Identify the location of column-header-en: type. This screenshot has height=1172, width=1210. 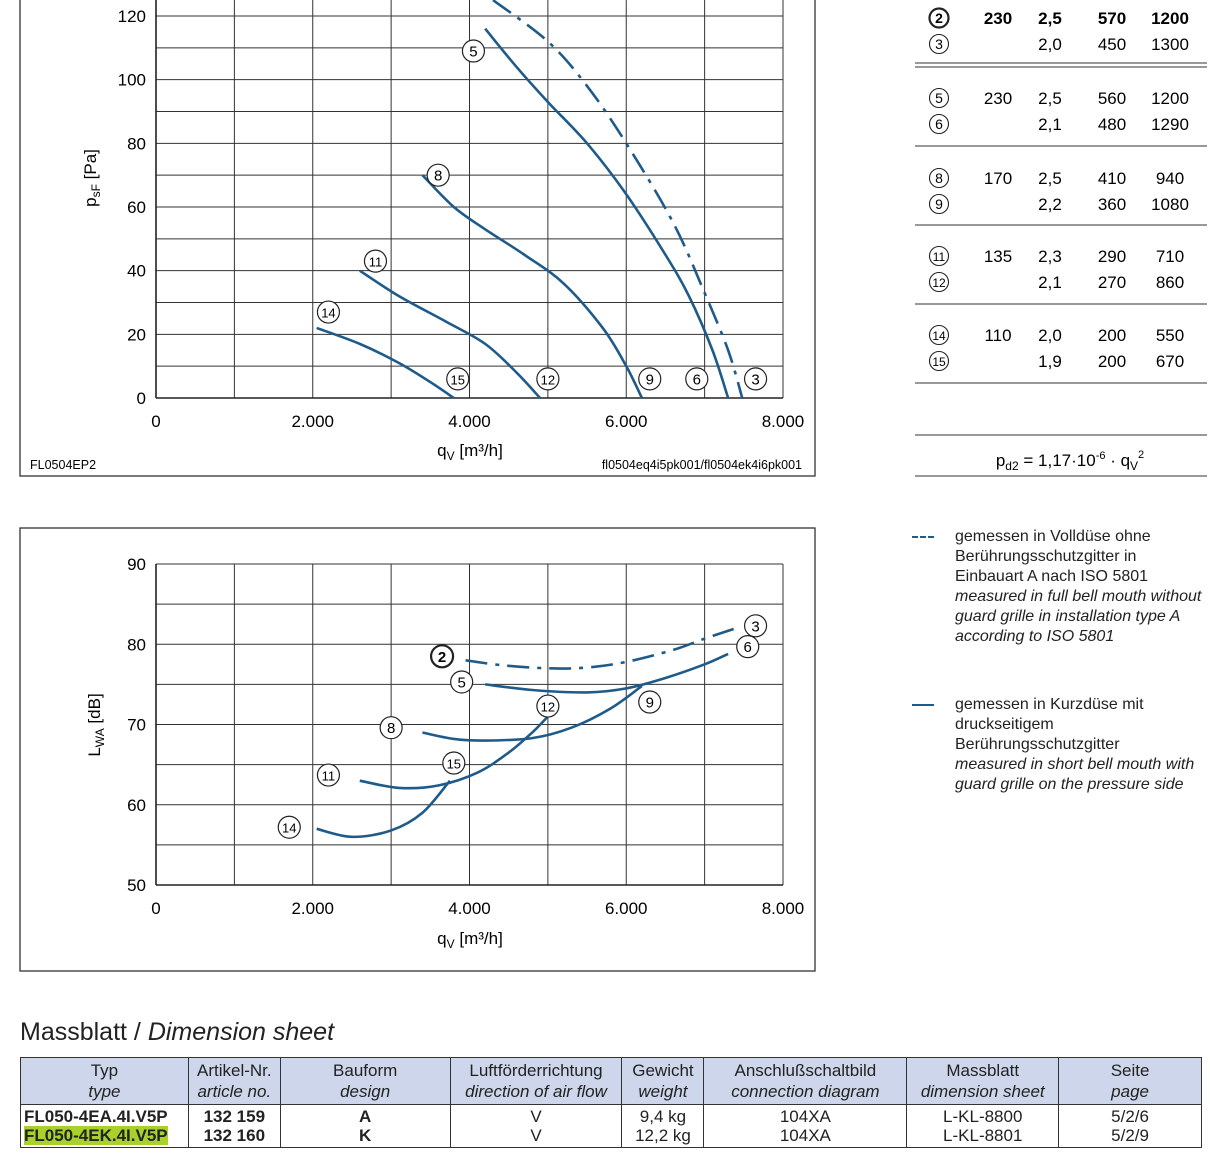
(104, 1091).